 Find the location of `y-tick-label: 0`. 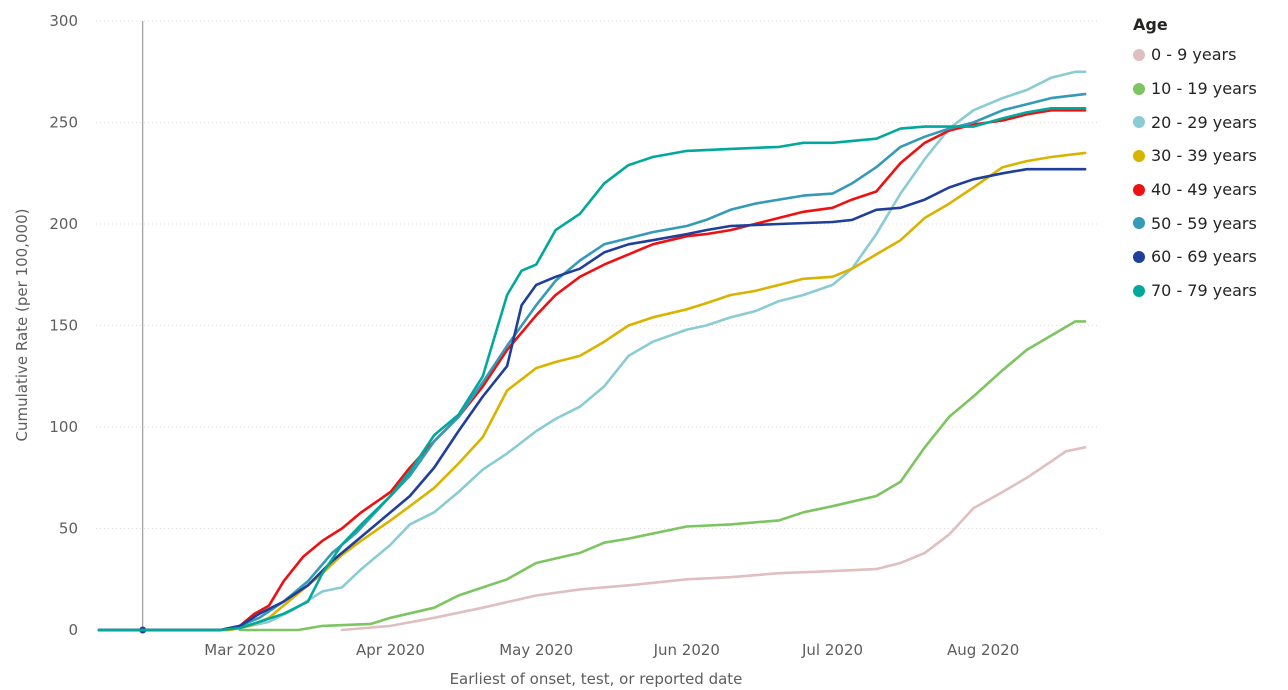

y-tick-label: 0 is located at coordinates (73, 630).